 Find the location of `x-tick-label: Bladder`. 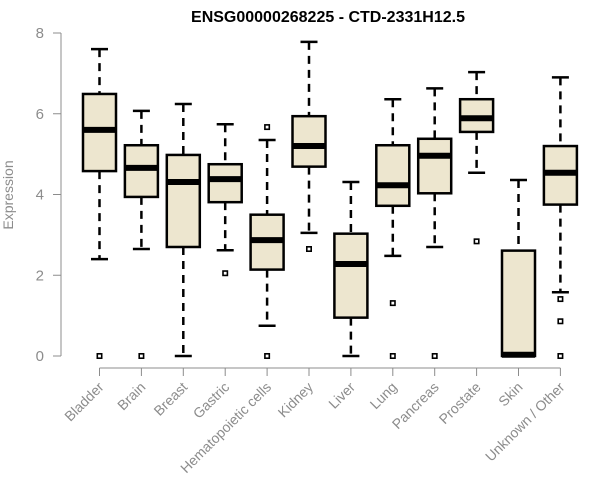

x-tick-label: Bladder is located at coordinates (84, 402).